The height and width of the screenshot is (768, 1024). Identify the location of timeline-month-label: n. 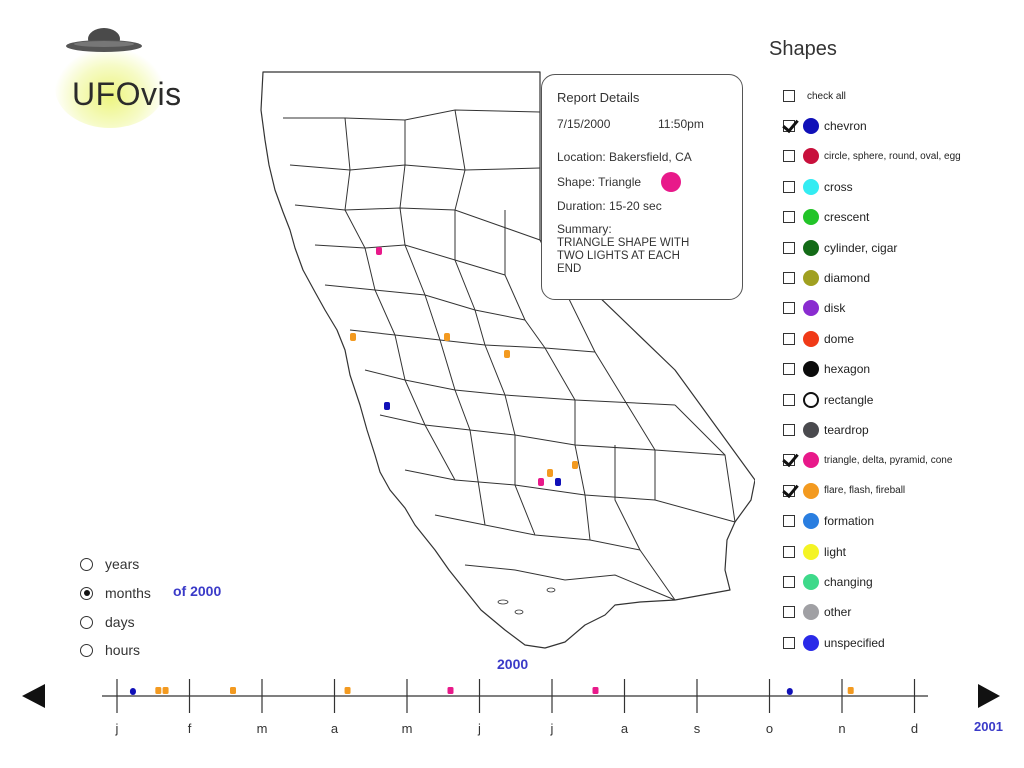
(841, 728).